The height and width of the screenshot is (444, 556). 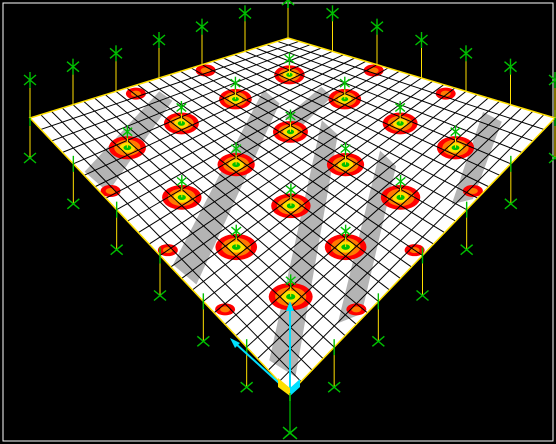 What do you see at coordinates (265, 370) in the screenshot?
I see `axes-layer` at bounding box center [265, 370].